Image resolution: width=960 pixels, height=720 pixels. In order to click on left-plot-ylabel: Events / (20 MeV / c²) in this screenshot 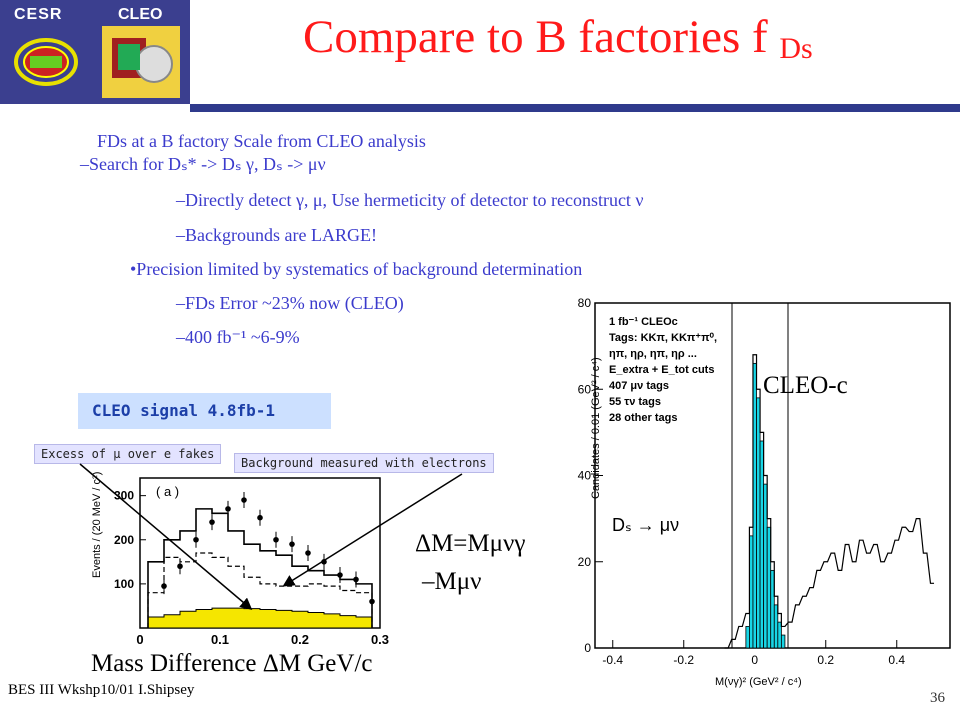, I will do `click(97, 525)`.